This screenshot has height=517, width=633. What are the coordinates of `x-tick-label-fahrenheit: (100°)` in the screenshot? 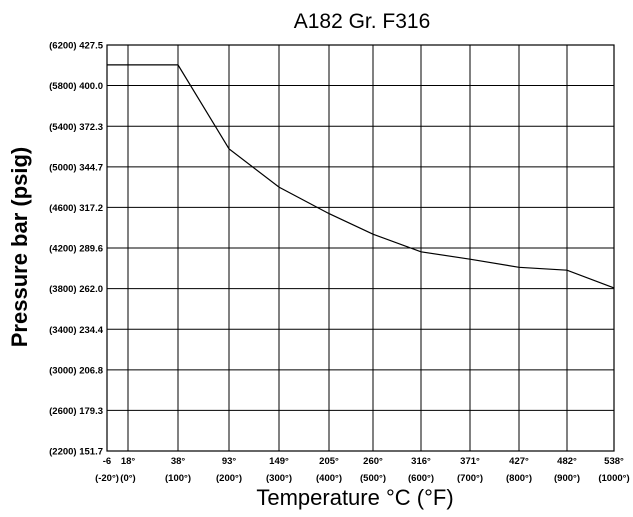 It's located at (178, 478).